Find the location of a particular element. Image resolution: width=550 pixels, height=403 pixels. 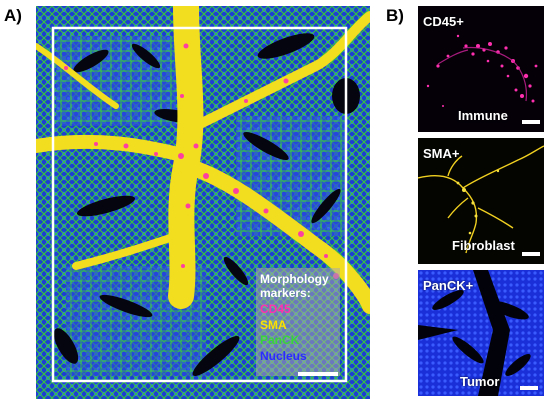

panel-b-label: B) is located at coordinates (395, 15).